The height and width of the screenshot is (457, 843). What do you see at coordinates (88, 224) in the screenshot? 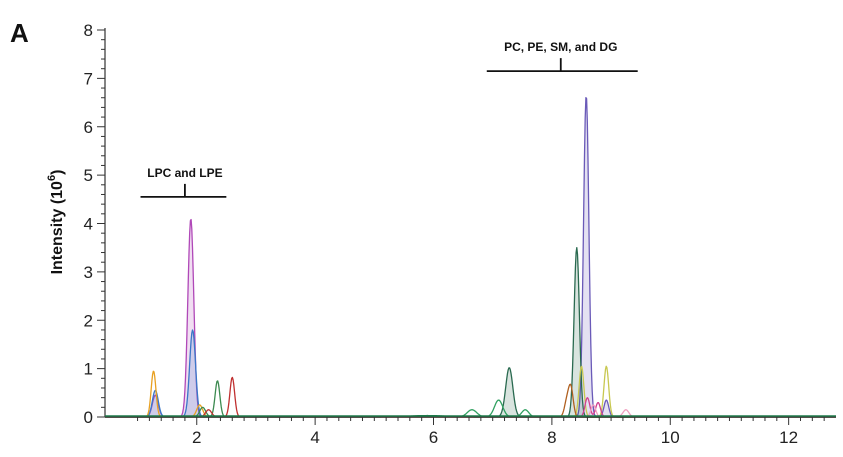
I see `y-tick-label: 4` at bounding box center [88, 224].